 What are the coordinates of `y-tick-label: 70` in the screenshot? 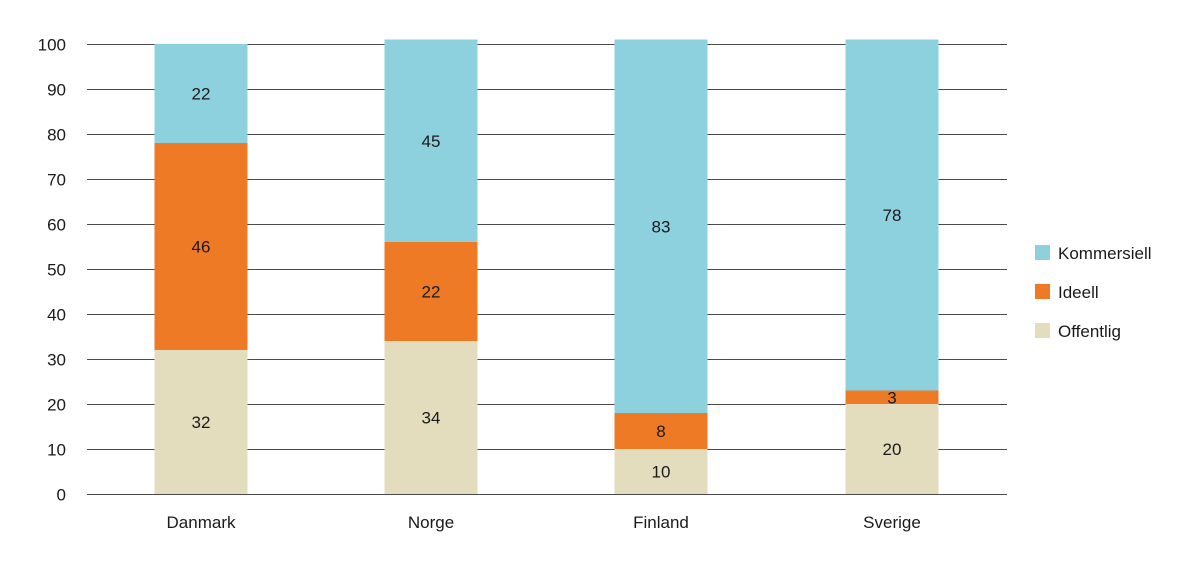 It's located at (56, 180).